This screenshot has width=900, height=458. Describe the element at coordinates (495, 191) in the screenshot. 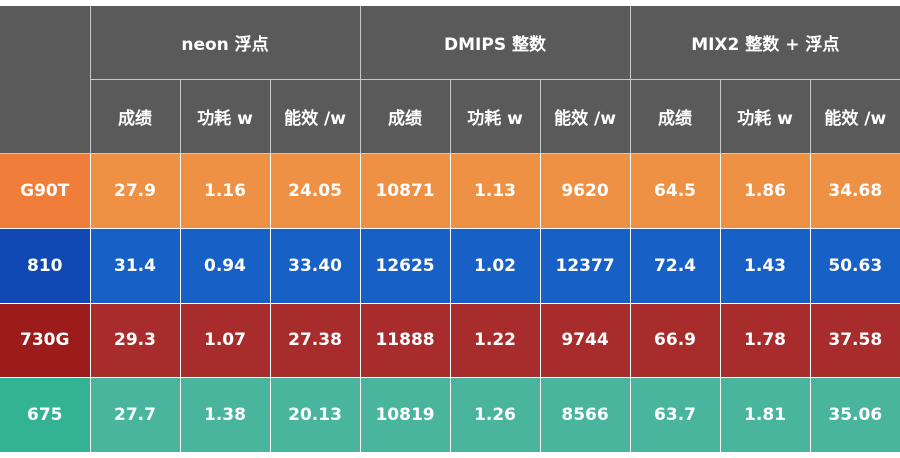

I see `data-cell: 1.13` at that location.